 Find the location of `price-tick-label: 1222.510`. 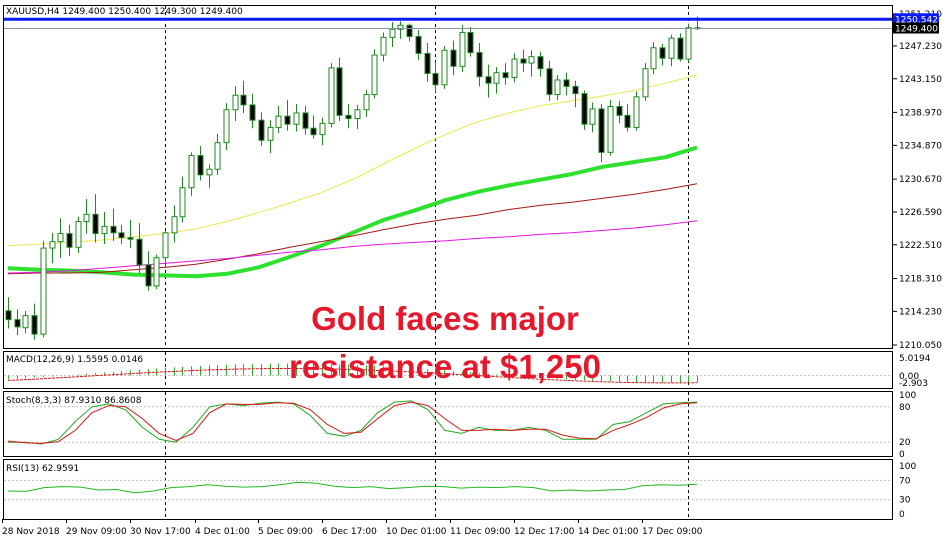

price-tick-label: 1222.510 is located at coordinates (920, 246).